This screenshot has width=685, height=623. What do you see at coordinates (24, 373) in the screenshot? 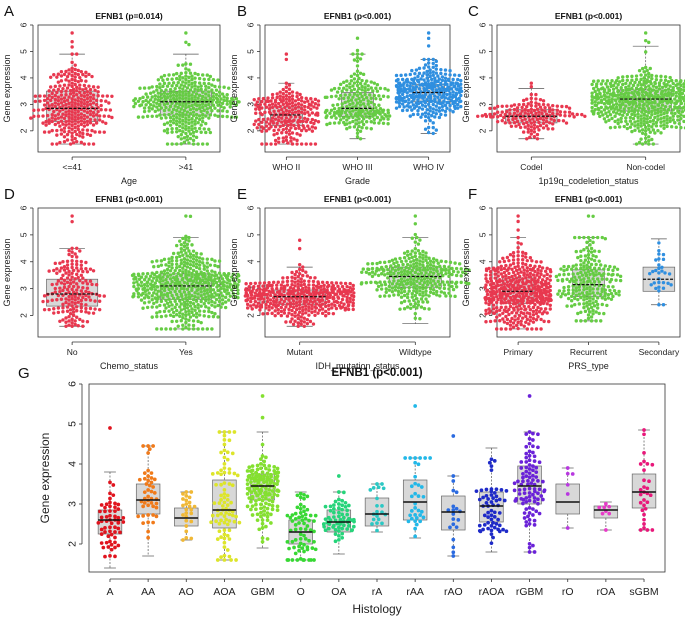
I see `panel-letter: G` at bounding box center [24, 373].